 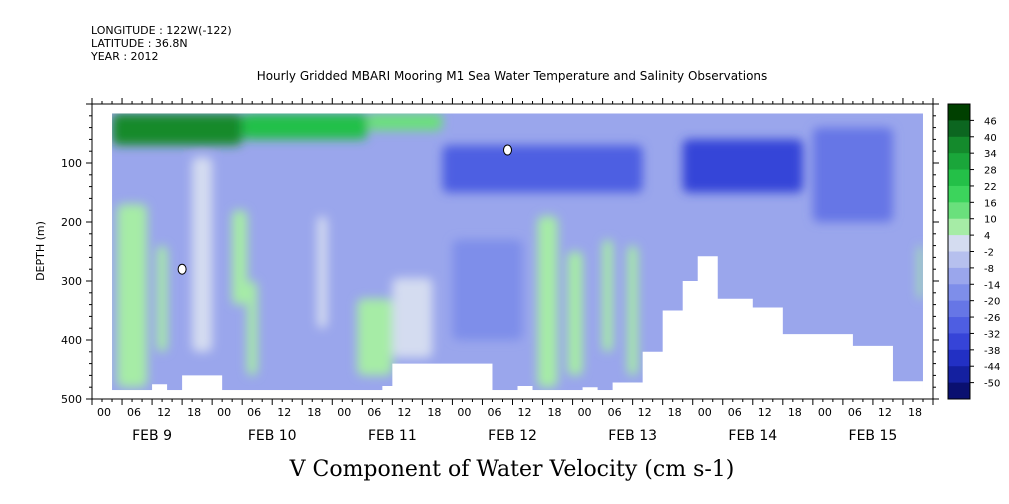 What do you see at coordinates (71, 222) in the screenshot?
I see `y-tick-label-200: 200` at bounding box center [71, 222].